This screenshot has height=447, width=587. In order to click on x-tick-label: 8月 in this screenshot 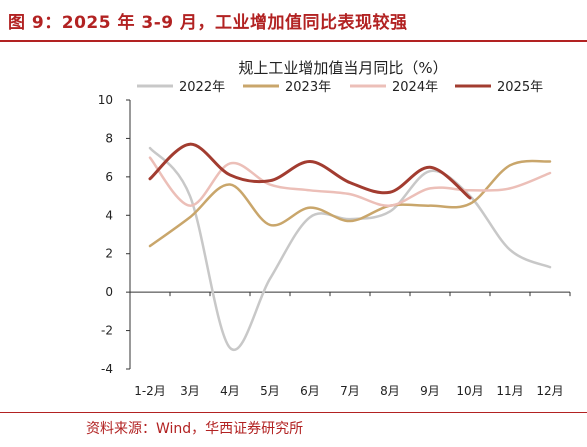, I will do `click(390, 391)`.